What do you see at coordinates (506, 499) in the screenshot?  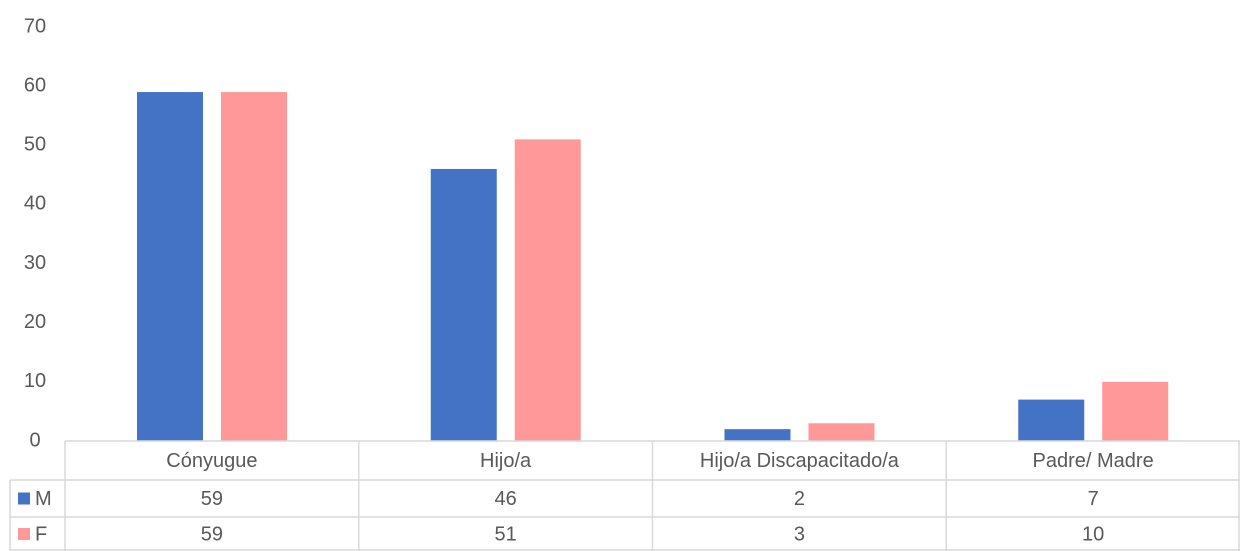 I see `table-cell: 46` at bounding box center [506, 499].